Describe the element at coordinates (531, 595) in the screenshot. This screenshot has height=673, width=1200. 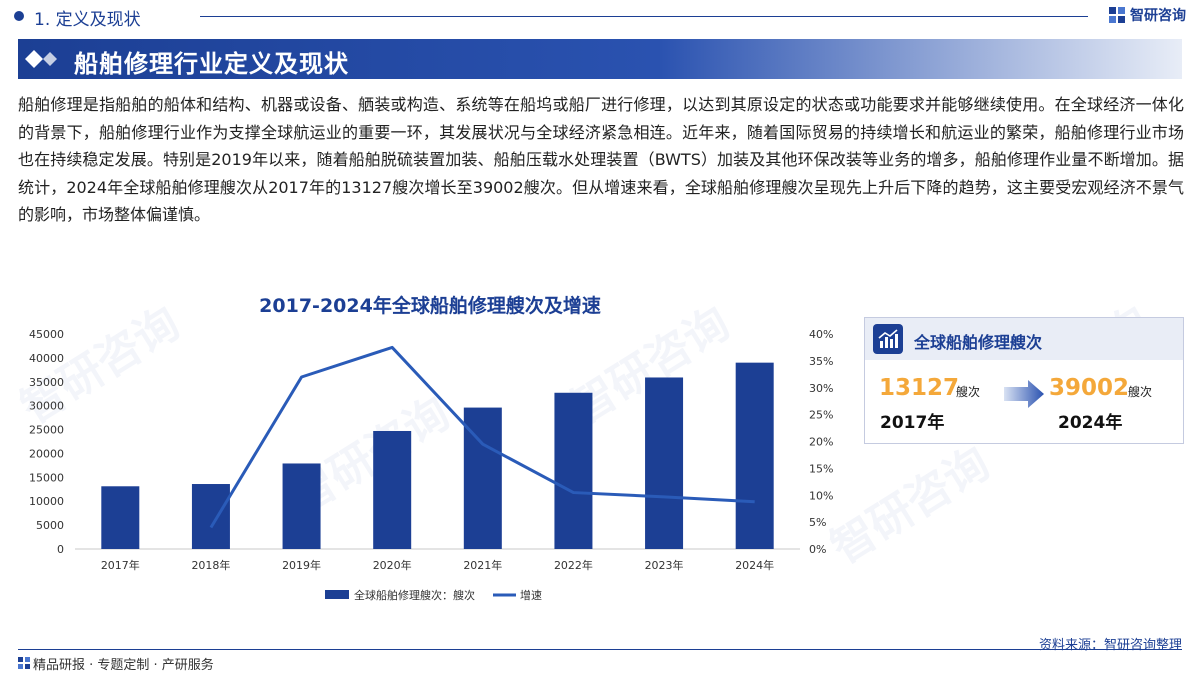
I see `legend-line-label: 增速` at that location.